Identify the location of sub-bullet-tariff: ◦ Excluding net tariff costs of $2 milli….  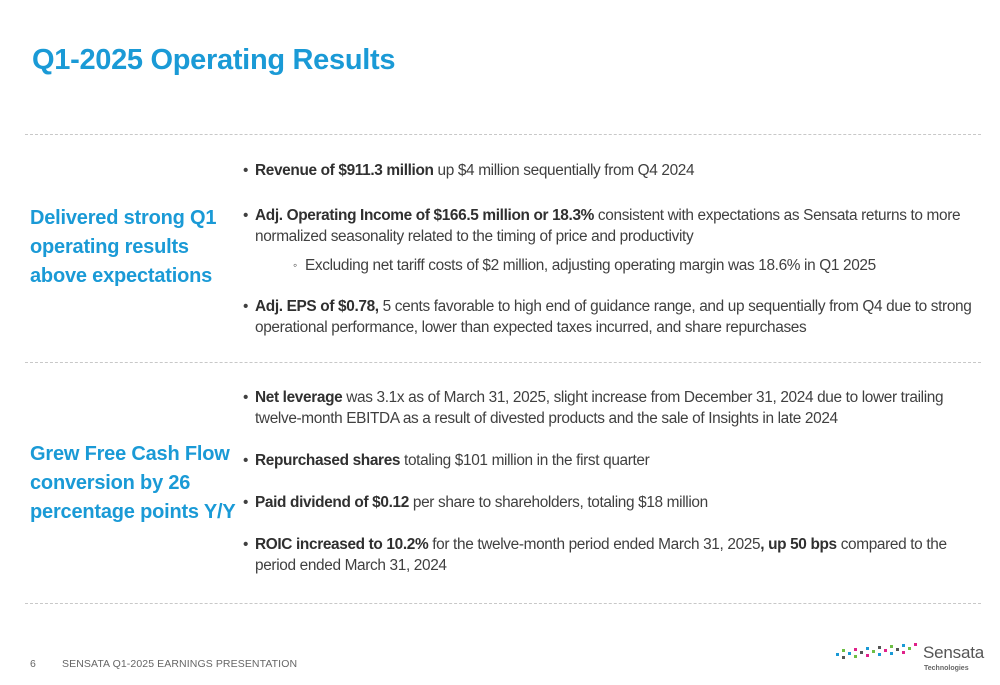
(584, 265).